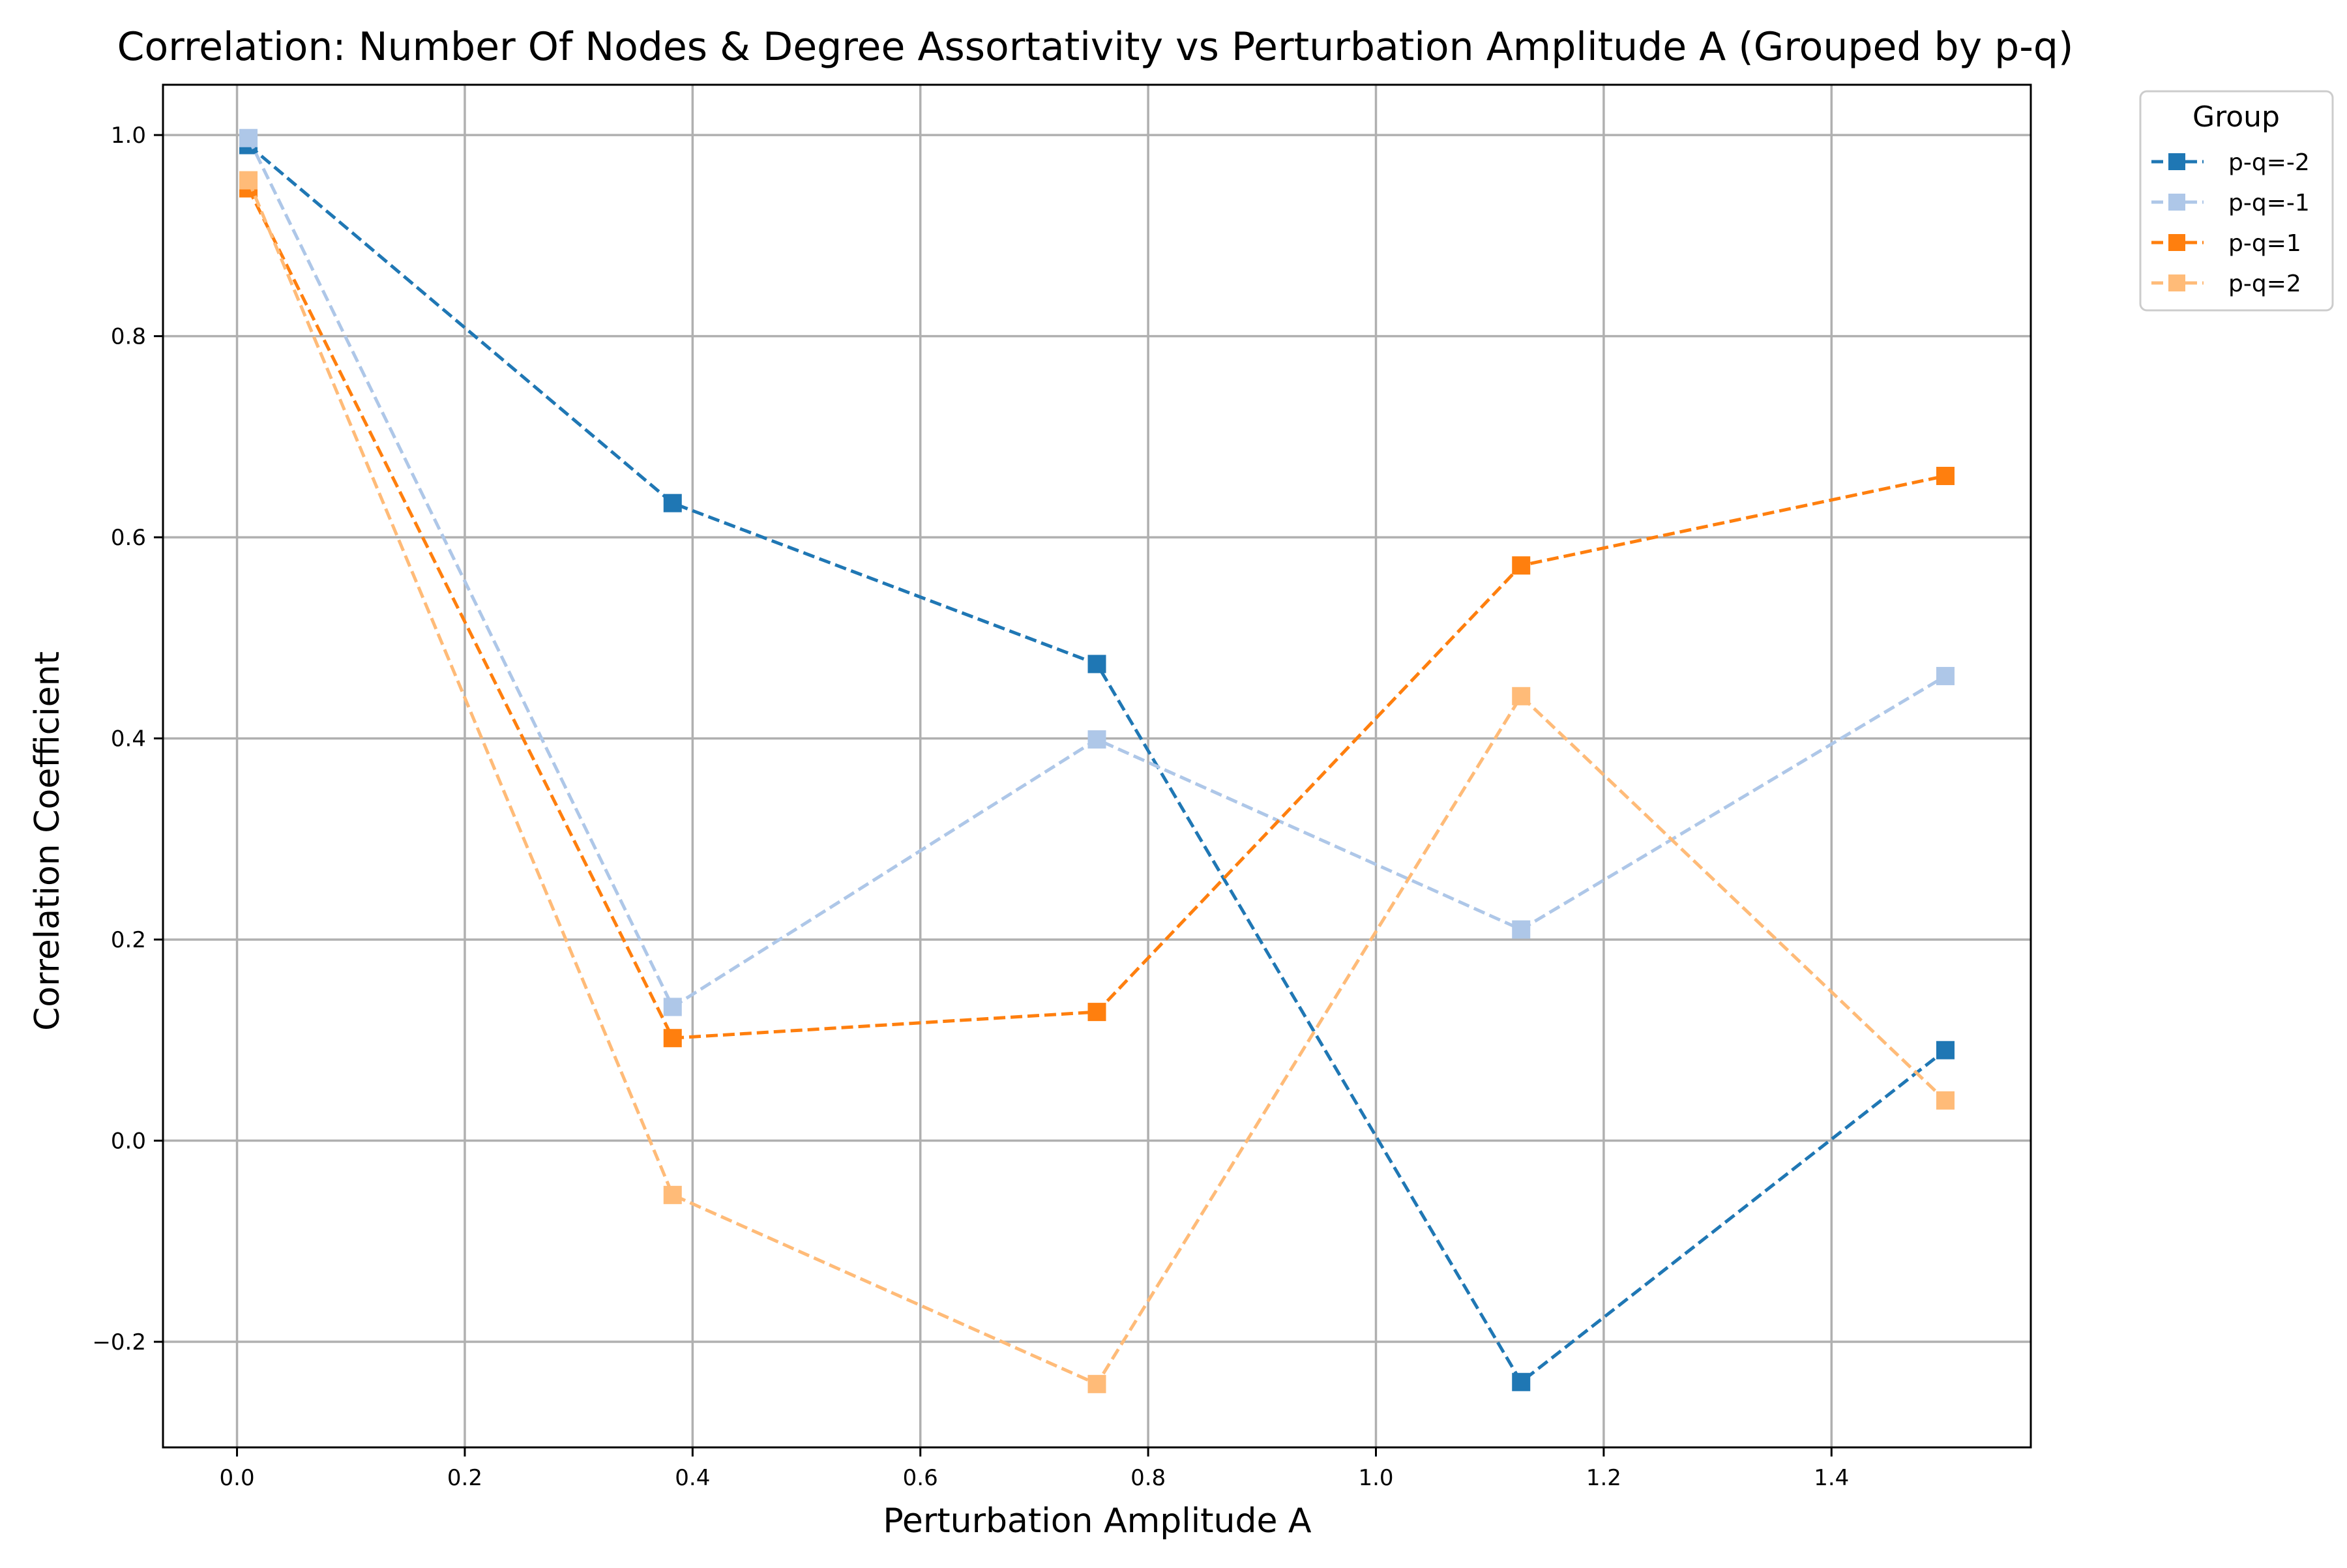 This screenshot has height=1568, width=2347. What do you see at coordinates (1034, 1469) in the screenshot?
I see `x-axis-ticks: 0.0 0.2 0.4 0.6 0.8 1.0 1.2 1.4` at bounding box center [1034, 1469].